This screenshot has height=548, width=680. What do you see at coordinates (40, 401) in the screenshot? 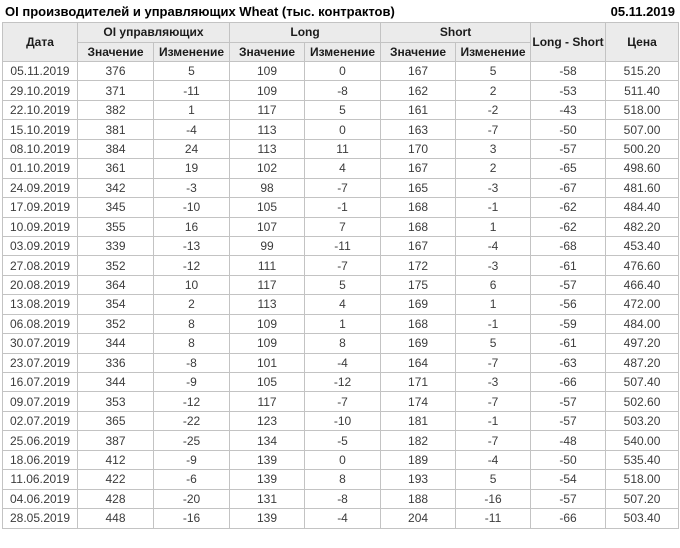
I see `date-cell: 09.07.2019` at bounding box center [40, 401].